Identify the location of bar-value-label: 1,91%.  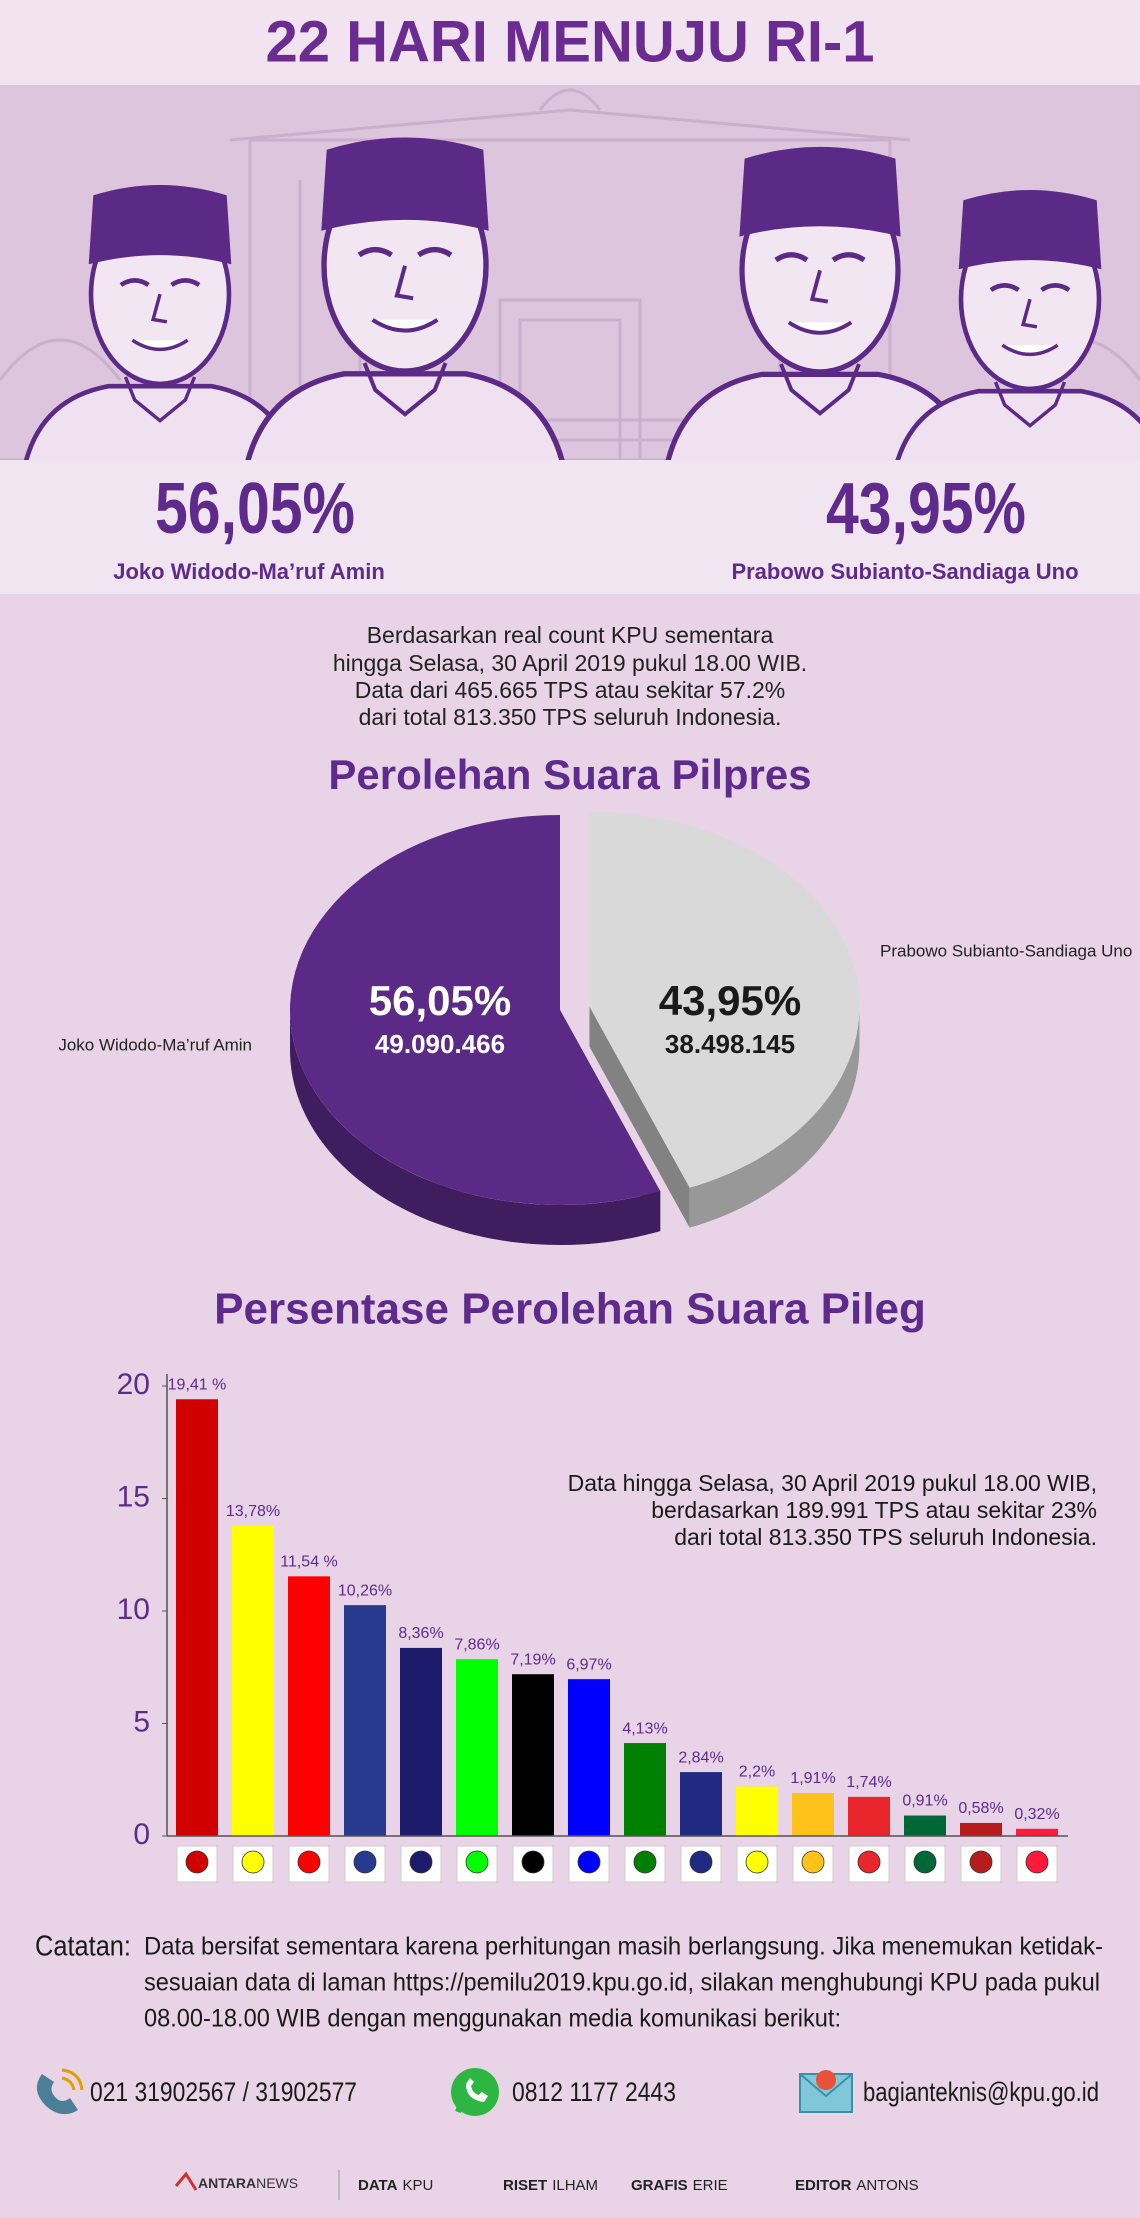
(812, 1778).